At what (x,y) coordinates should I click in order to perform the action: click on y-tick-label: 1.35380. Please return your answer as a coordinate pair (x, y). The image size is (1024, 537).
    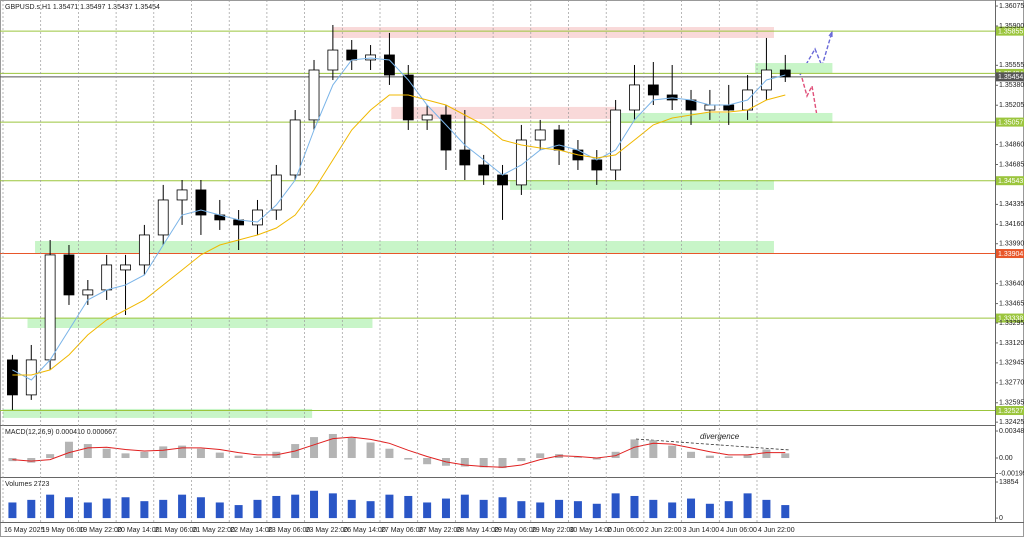
    Looking at the image, I should click on (1011, 85).